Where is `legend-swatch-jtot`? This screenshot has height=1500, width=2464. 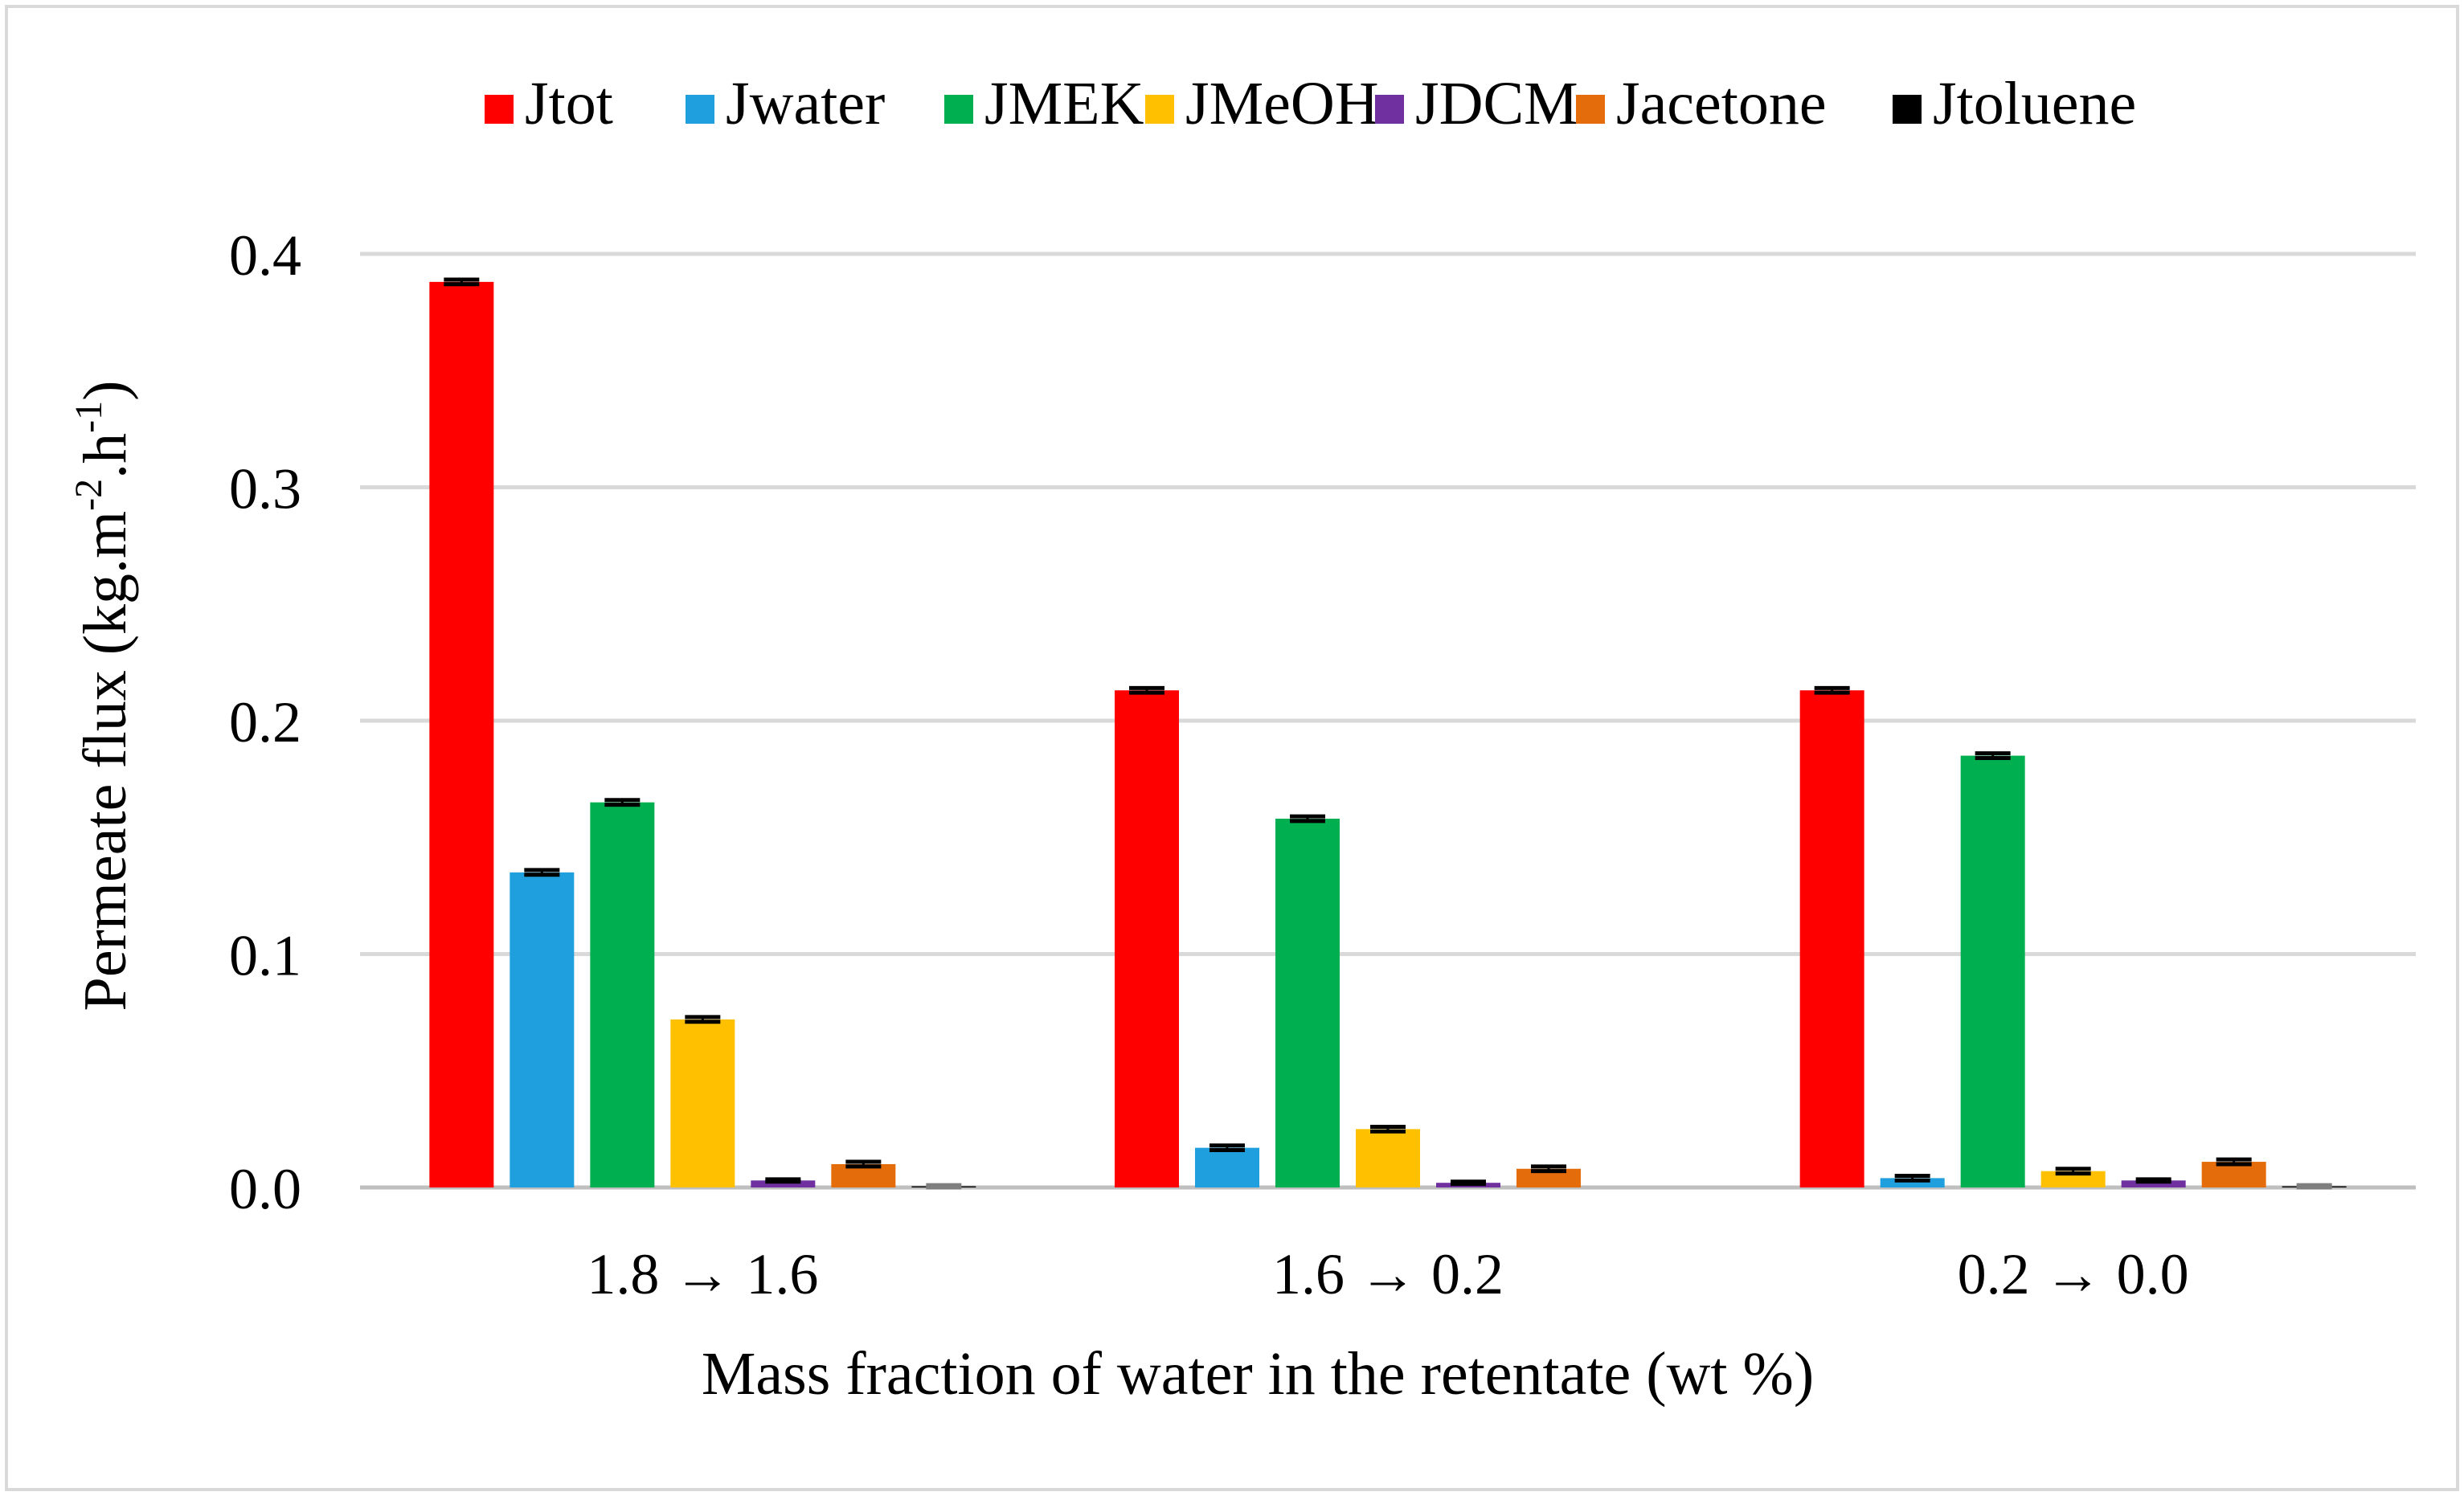 legend-swatch-jtot is located at coordinates (499, 109).